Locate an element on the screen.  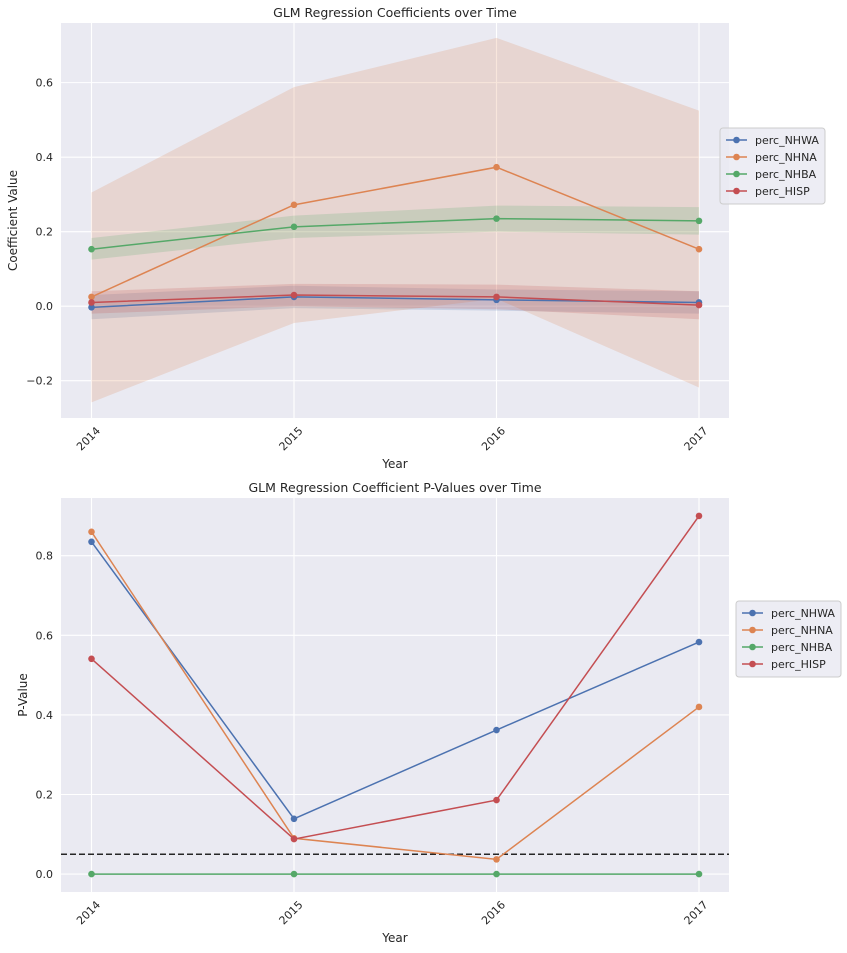
y-tick-label: 0.0 is located at coordinates (45, 306).